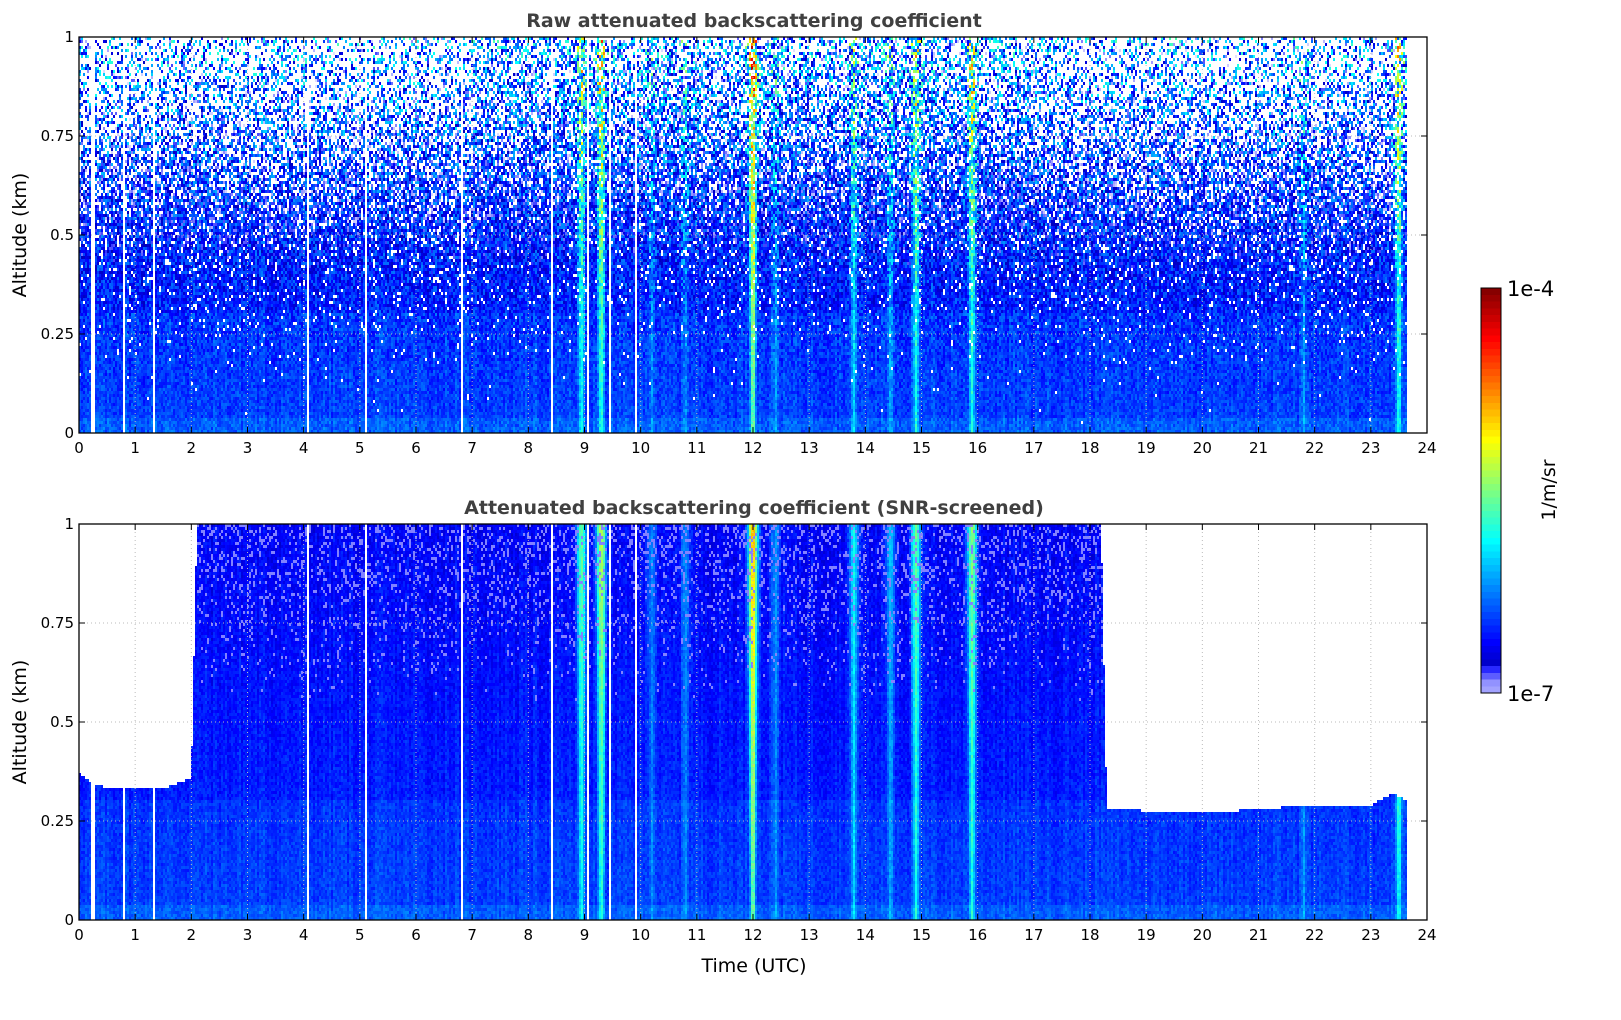  What do you see at coordinates (753, 966) in the screenshot?
I see `x-axis-label: Time (UTC)` at bounding box center [753, 966].